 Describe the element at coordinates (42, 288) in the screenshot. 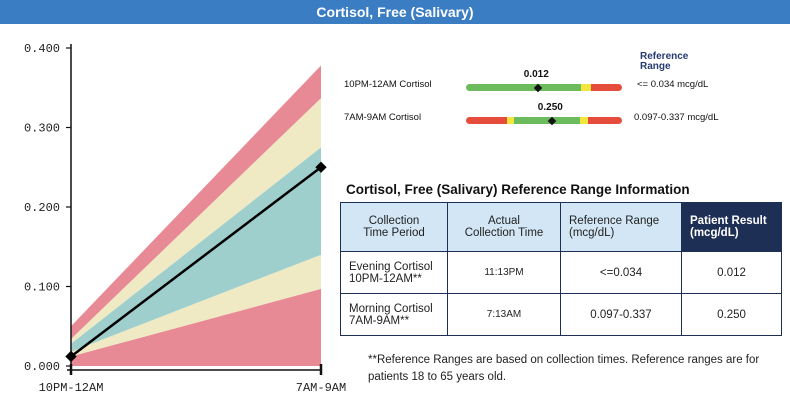

I see `y-tick-label: 0.100` at that location.